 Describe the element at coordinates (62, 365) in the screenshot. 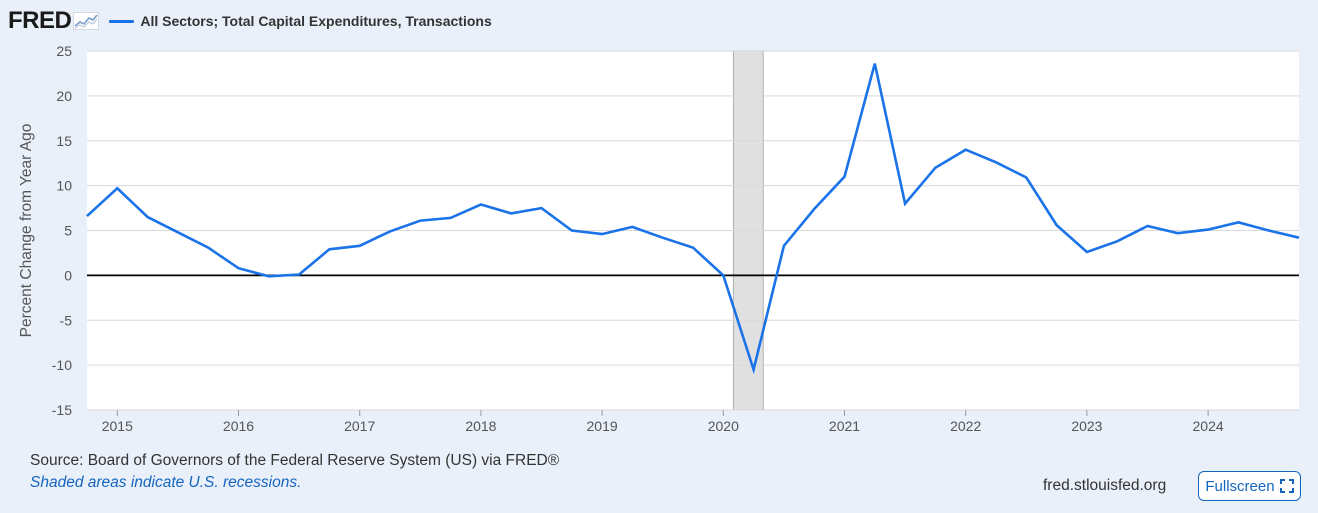

I see `y-tick-label: -10` at that location.